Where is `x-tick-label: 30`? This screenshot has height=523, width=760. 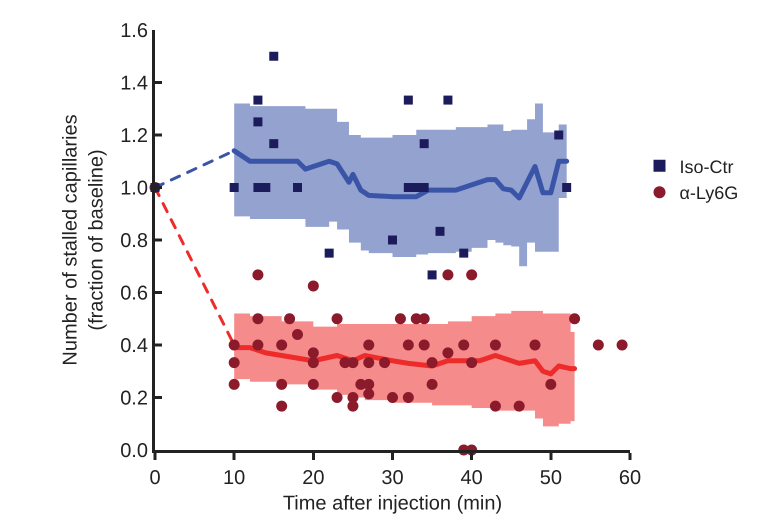
x-tick-label: 30 is located at coordinates (392, 478).